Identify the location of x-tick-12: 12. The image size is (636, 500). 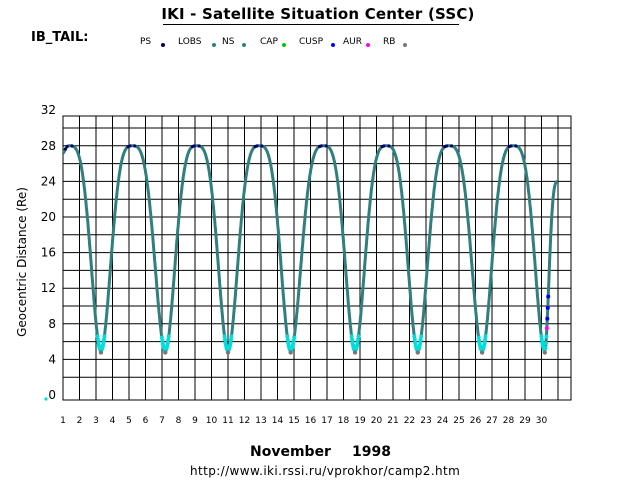
(244, 421).